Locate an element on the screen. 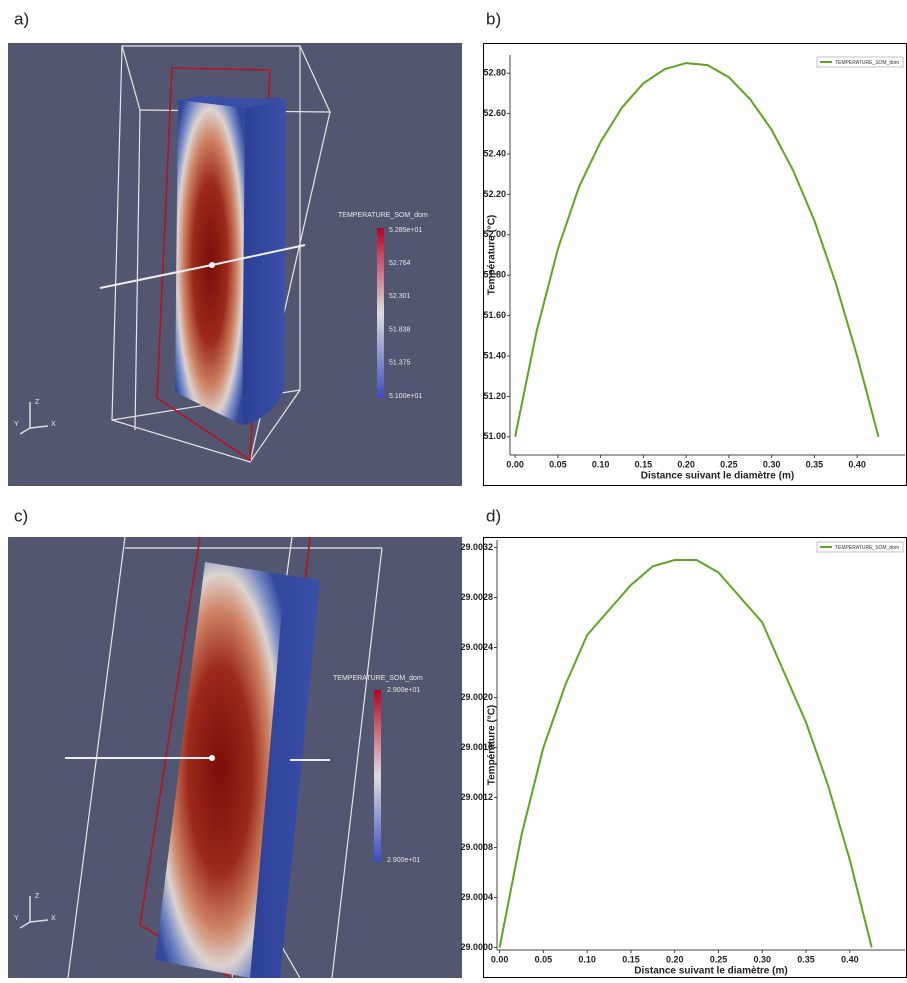 The image size is (907, 983). y-tick-label: 52.40 is located at coordinates (494, 153).